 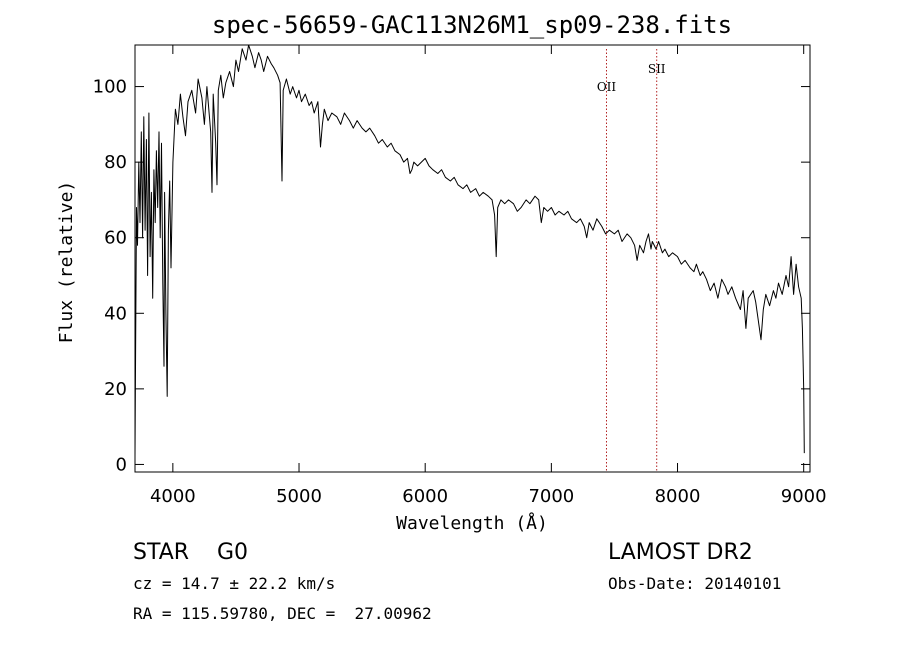 What do you see at coordinates (299, 496) in the screenshot?
I see `x-tick-label: 5000` at bounding box center [299, 496].